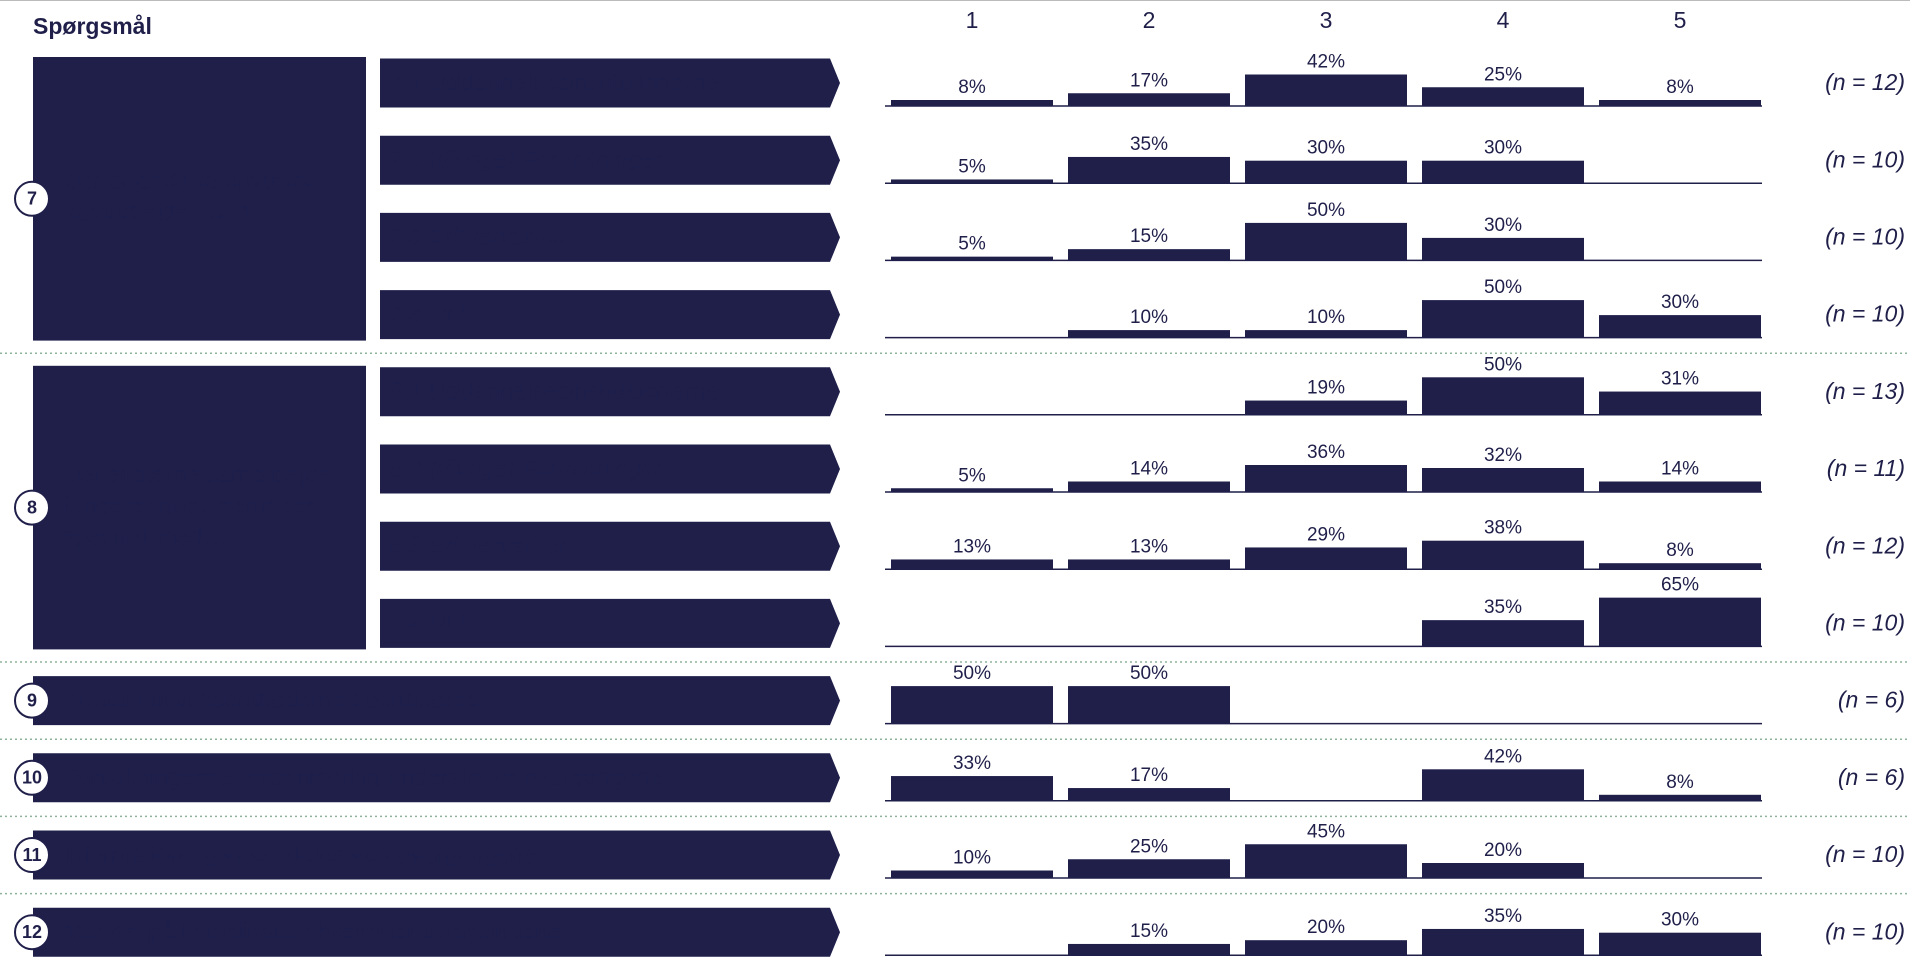 The width and height of the screenshot is (1910, 966). What do you see at coordinates (1149, 469) in the screenshot?
I see `value-label: 14%` at bounding box center [1149, 469].